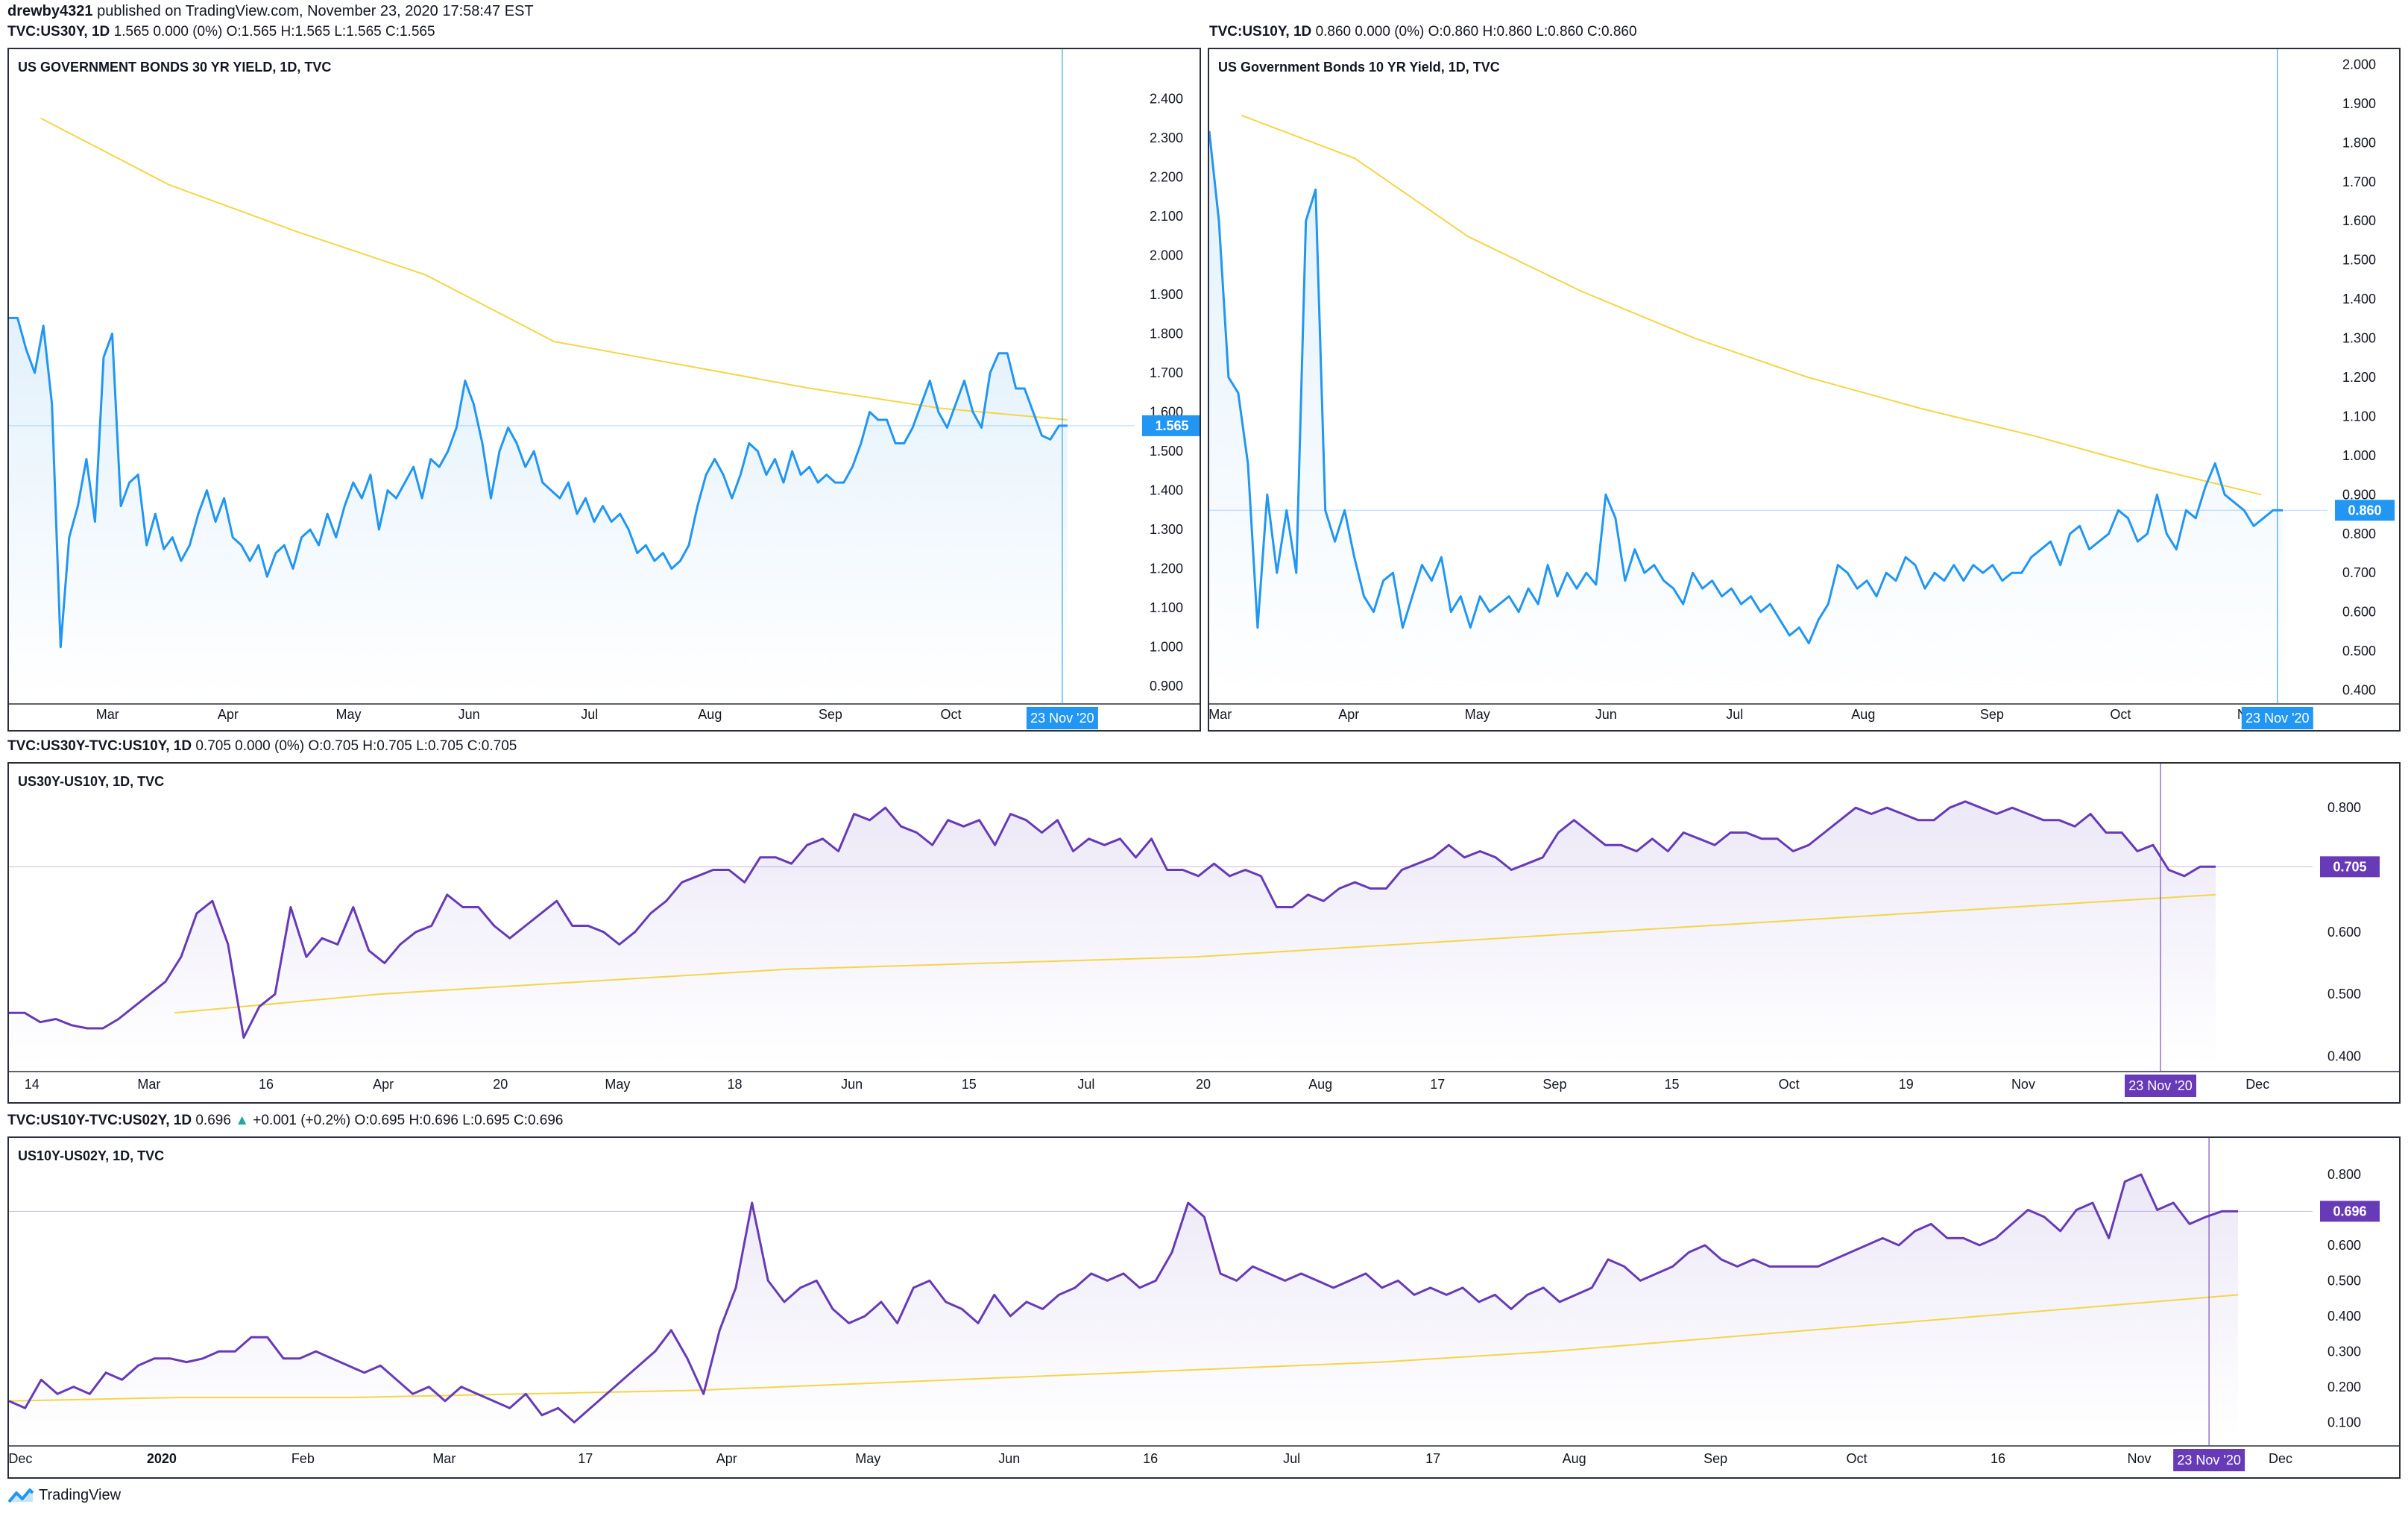 This screenshot has width=2408, height=1519. I want to click on last-value-label: 0.696, so click(2350, 1211).